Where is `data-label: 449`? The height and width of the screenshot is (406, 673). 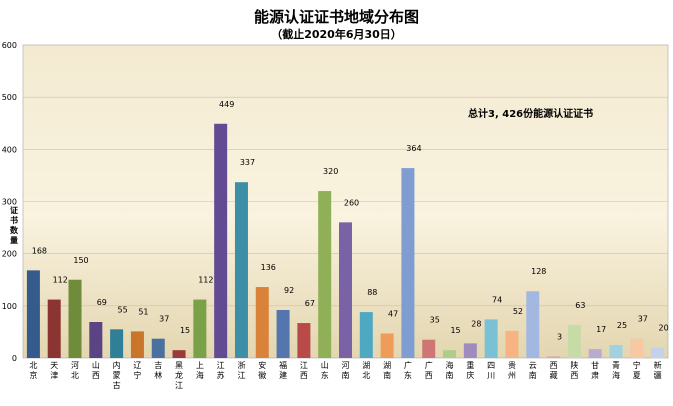
data-label: 449 is located at coordinates (226, 104).